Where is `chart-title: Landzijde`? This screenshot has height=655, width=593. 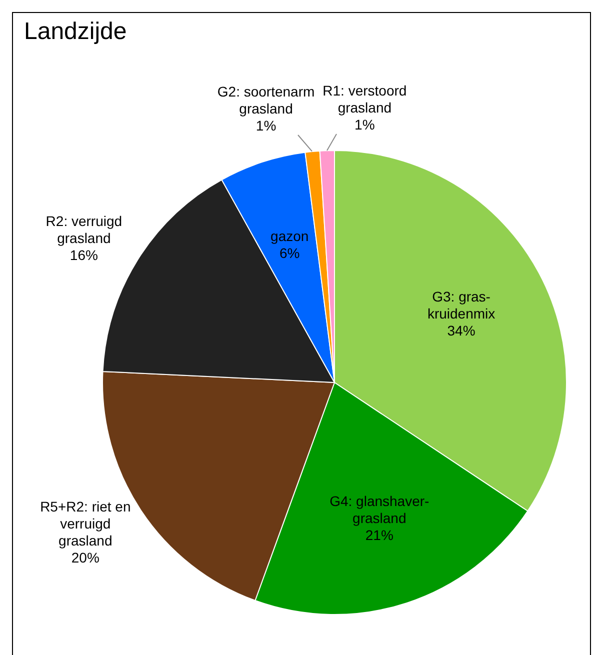 chart-title: Landzijde is located at coordinates (75, 32).